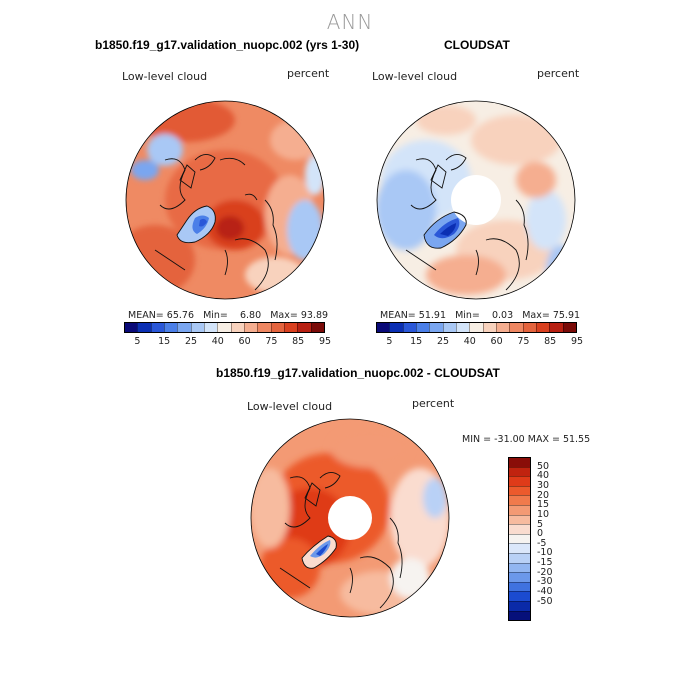 This screenshot has height=700, width=700. I want to click on page-title: ANN, so click(350, 22).